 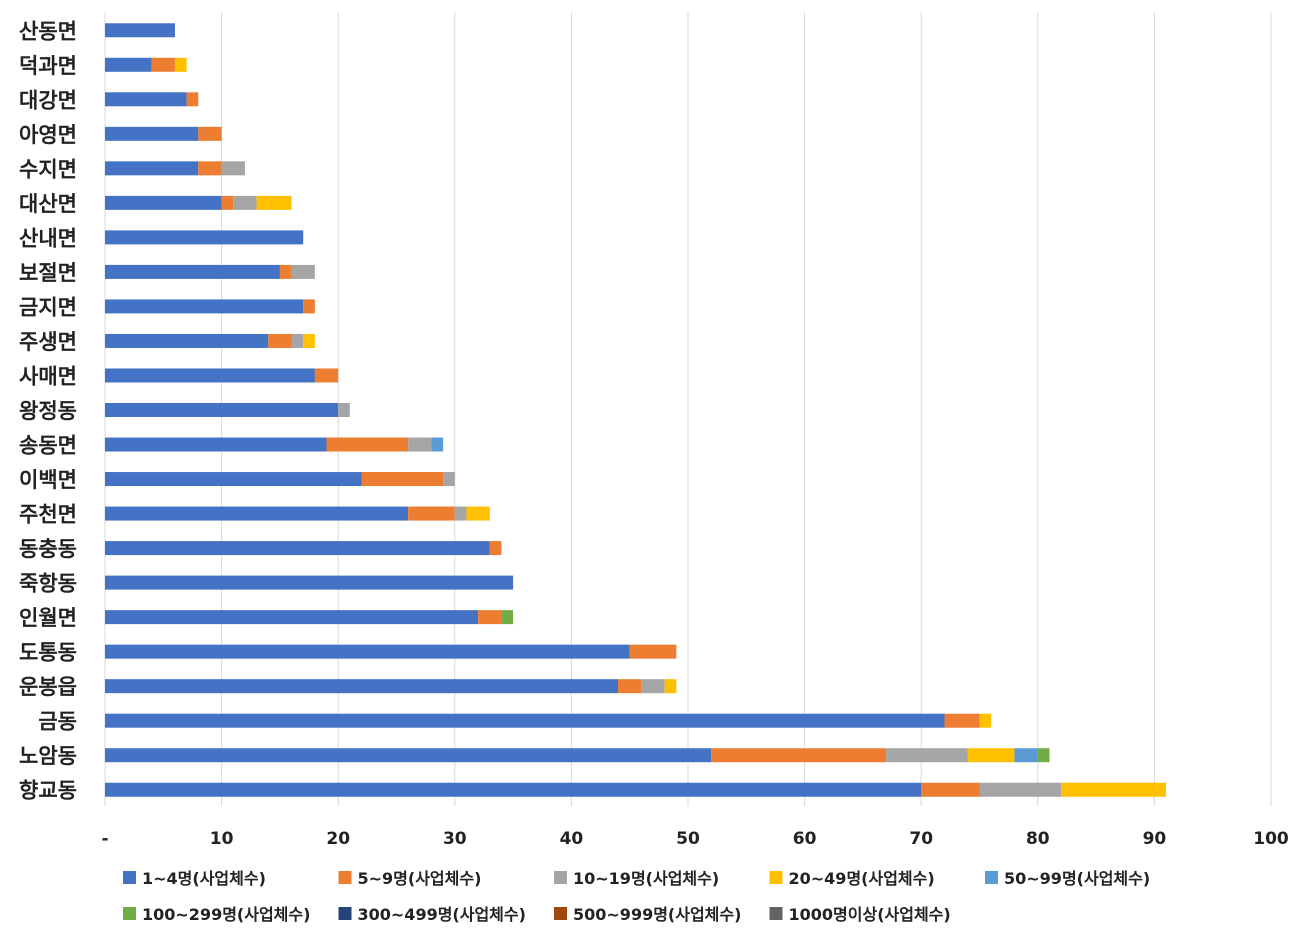 What do you see at coordinates (48, 169) in the screenshot?
I see `category-label: 수지면` at bounding box center [48, 169].